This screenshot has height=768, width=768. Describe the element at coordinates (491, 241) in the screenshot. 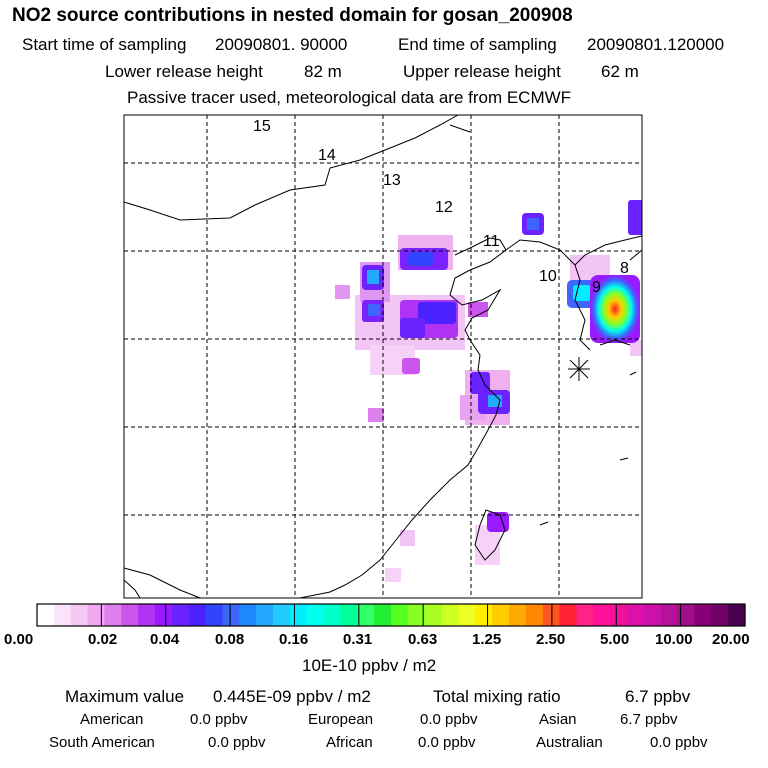

I see `region-number: 11` at that location.